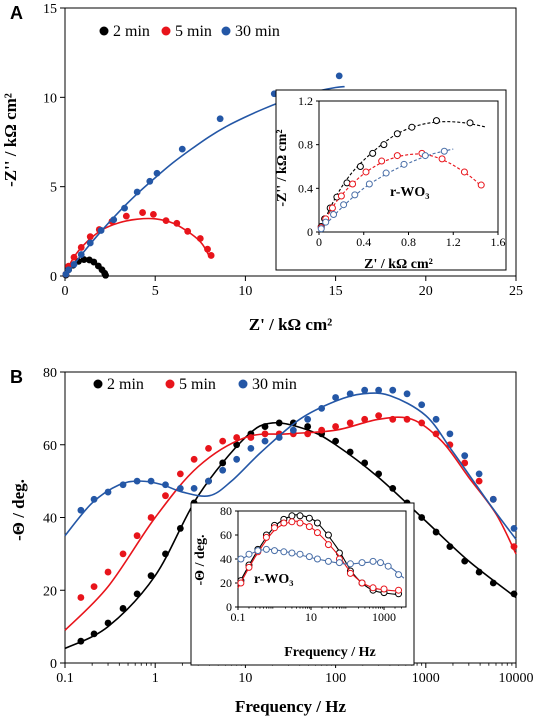 Image resolution: width=533 pixels, height=724 pixels. Describe the element at coordinates (398, 264) in the screenshot. I see `inset-a-xlabel: Z' / kΩ cm²` at that location.